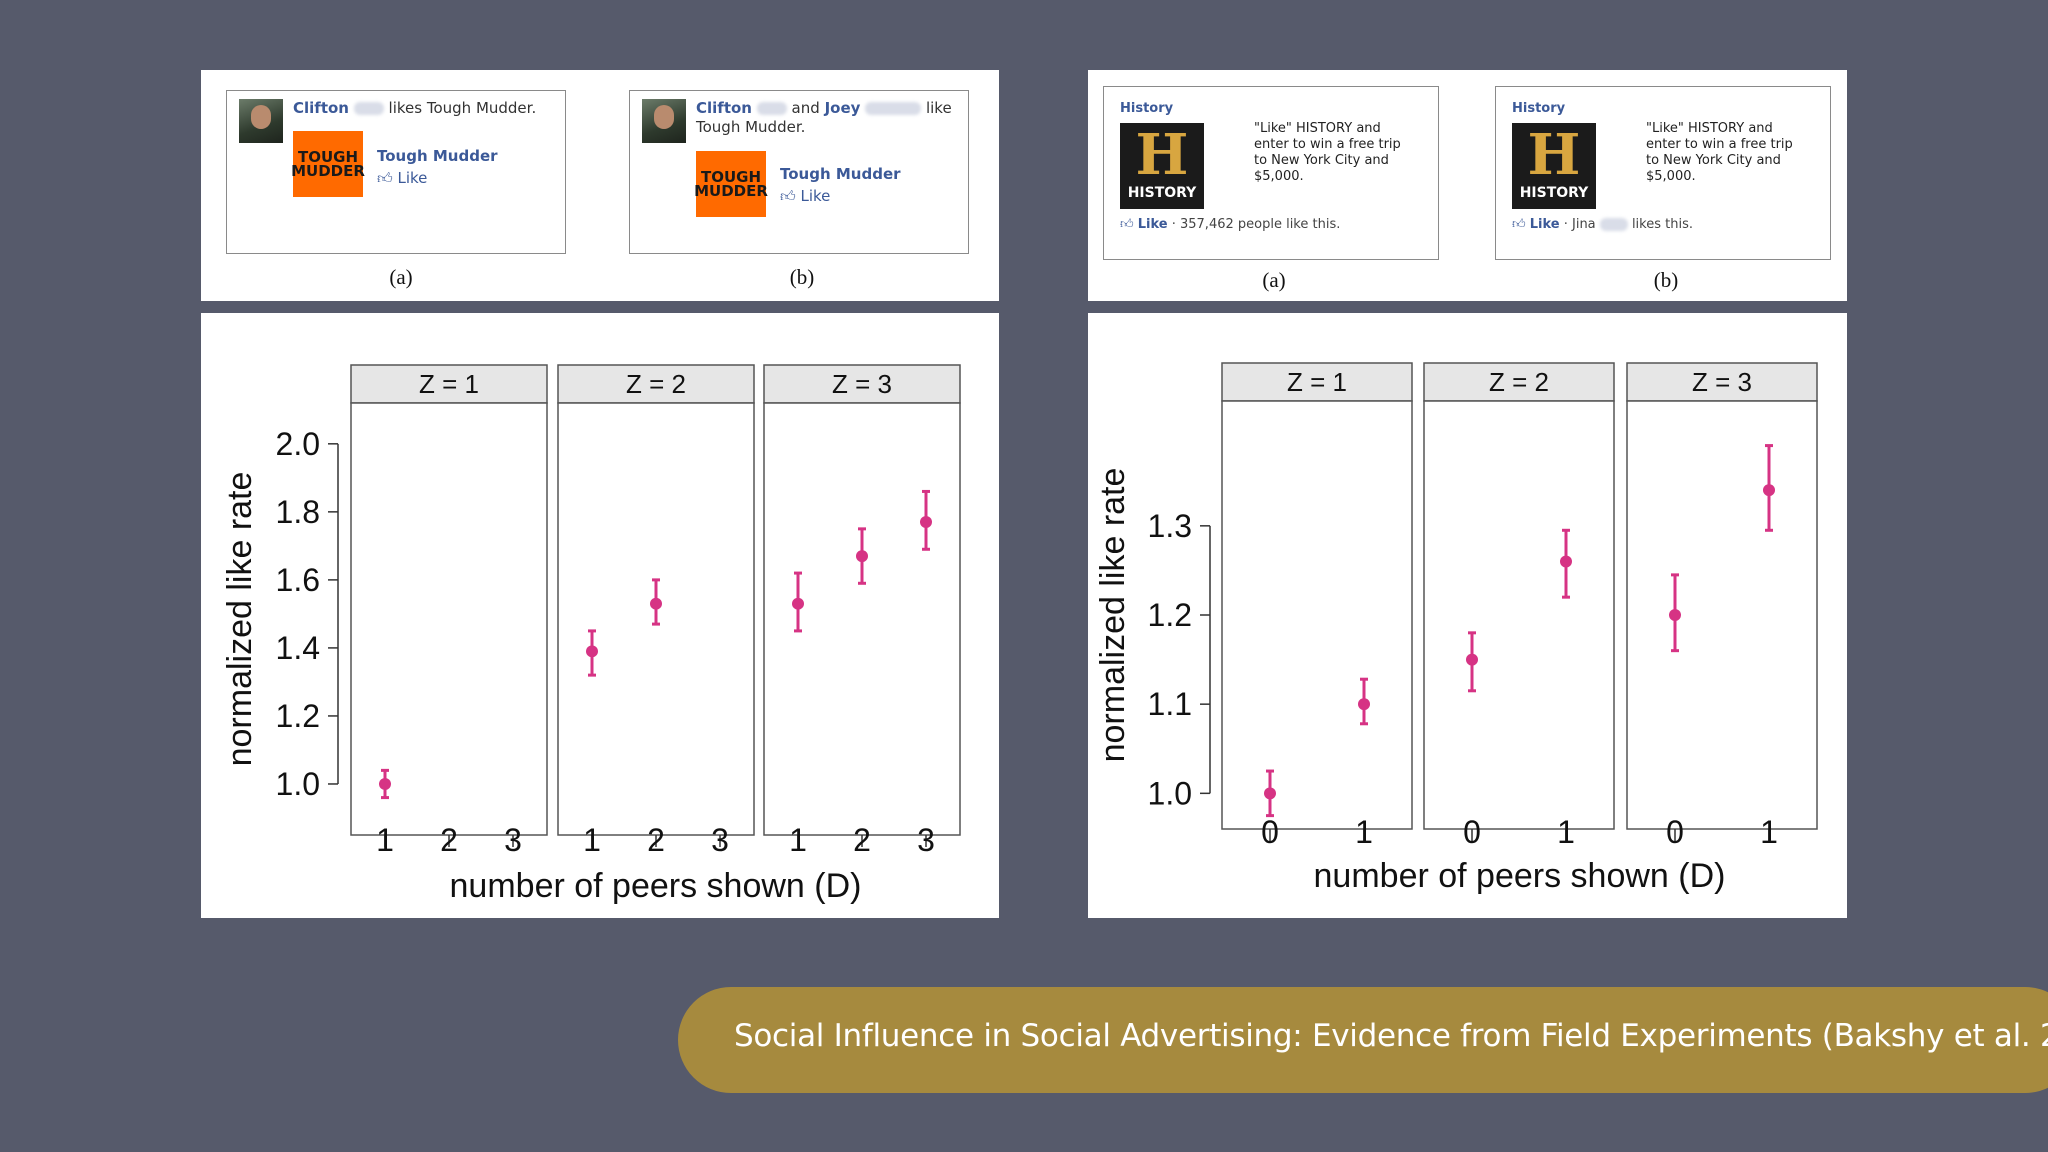 This screenshot has height=1152, width=2048. Describe the element at coordinates (240, 619) in the screenshot. I see `y-axis-label: normalized like rate` at that location.